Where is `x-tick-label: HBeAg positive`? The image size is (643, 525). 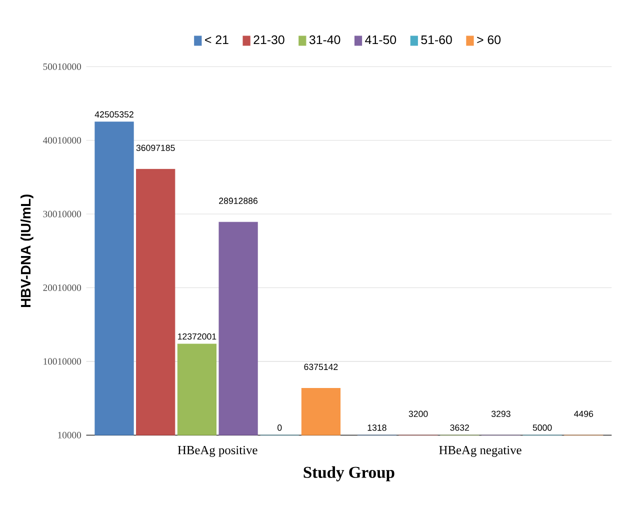 x-tick-label: HBeAg positive is located at coordinates (218, 451).